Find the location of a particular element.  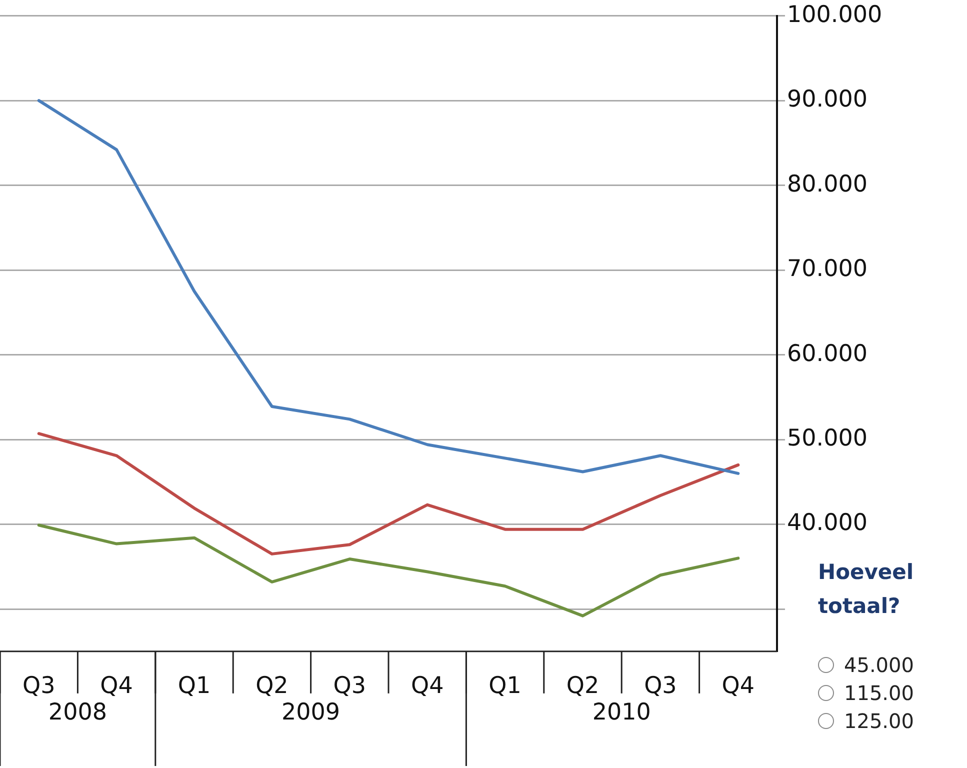

text: 115.00 is located at coordinates (879, 693).